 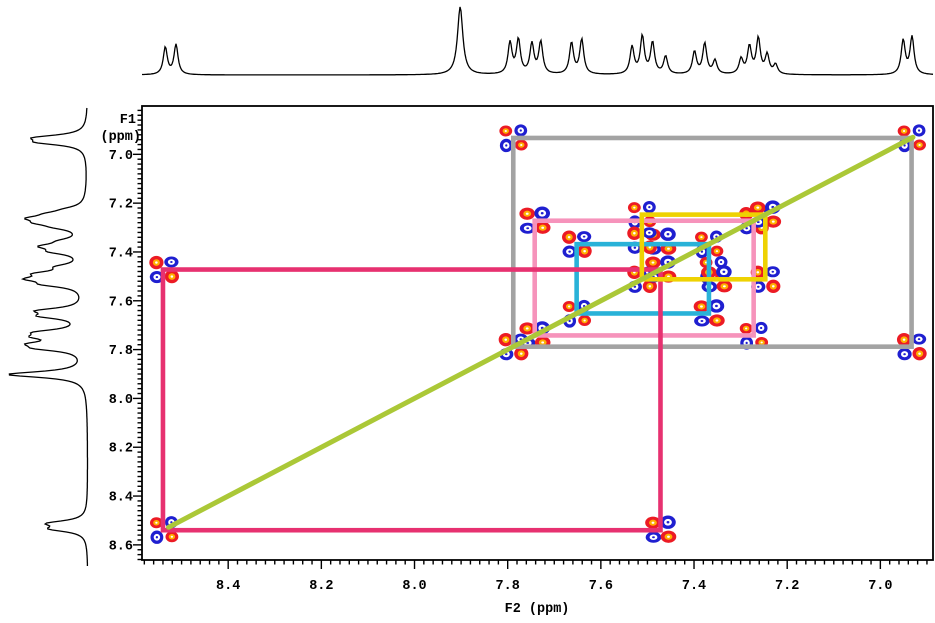 I want to click on x-tick-label: 7.4, so click(x=694, y=586).